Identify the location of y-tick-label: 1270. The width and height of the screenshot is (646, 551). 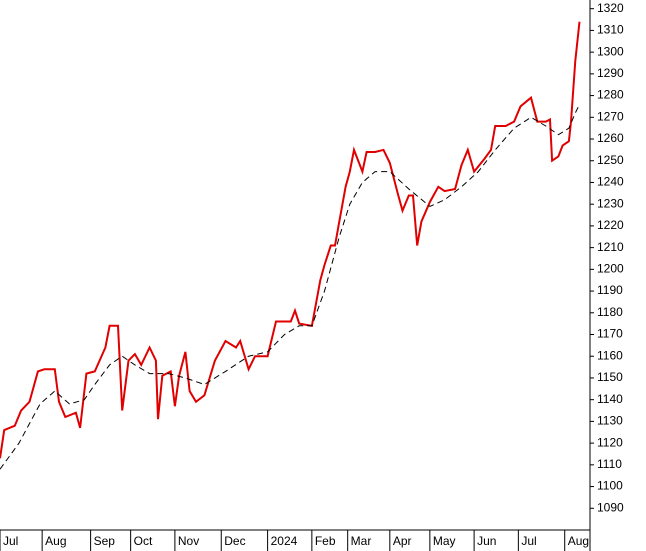
(610, 116).